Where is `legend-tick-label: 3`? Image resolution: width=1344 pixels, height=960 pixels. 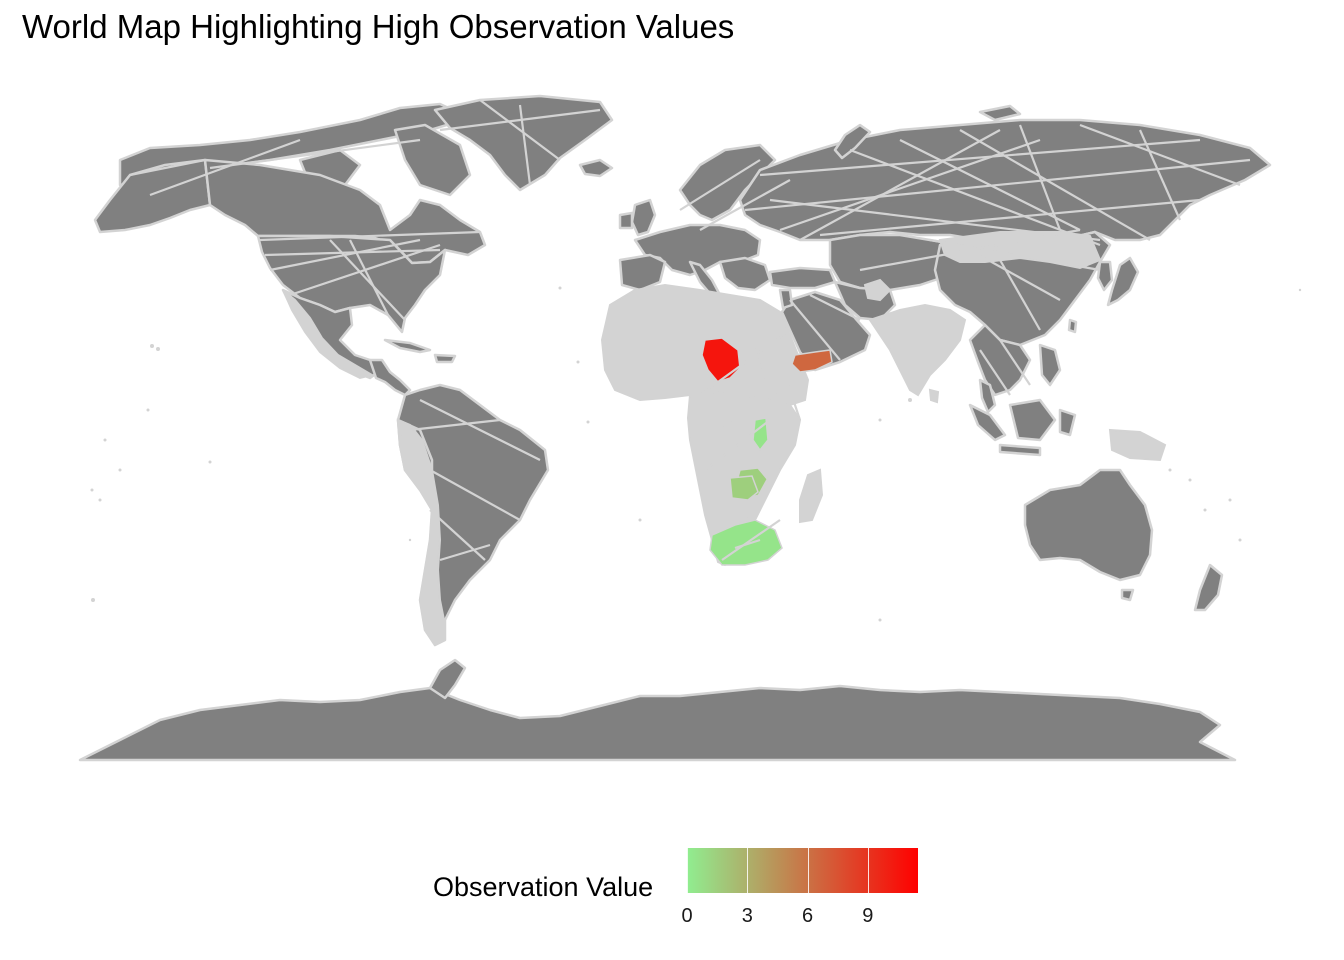 legend-tick-label: 3 is located at coordinates (747, 916).